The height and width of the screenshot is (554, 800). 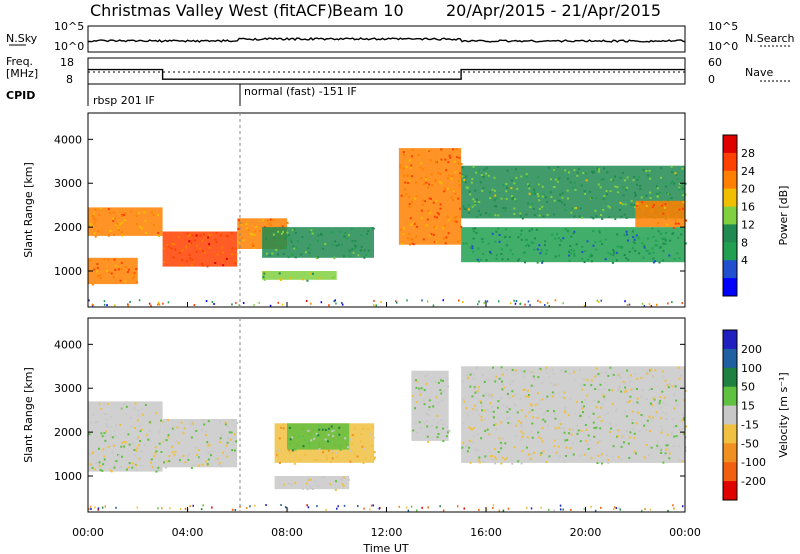 What do you see at coordinates (783, 414) in the screenshot?
I see `colorbar-title: Velocity [m s⁻¹]` at bounding box center [783, 414].